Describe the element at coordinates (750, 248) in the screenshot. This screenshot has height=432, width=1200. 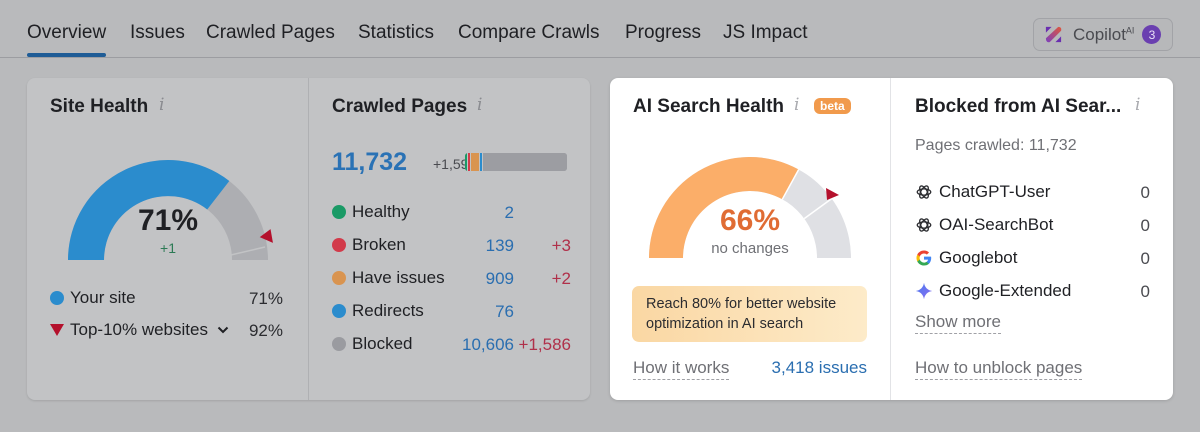
I see `ai-search-health-change: no changes` at that location.